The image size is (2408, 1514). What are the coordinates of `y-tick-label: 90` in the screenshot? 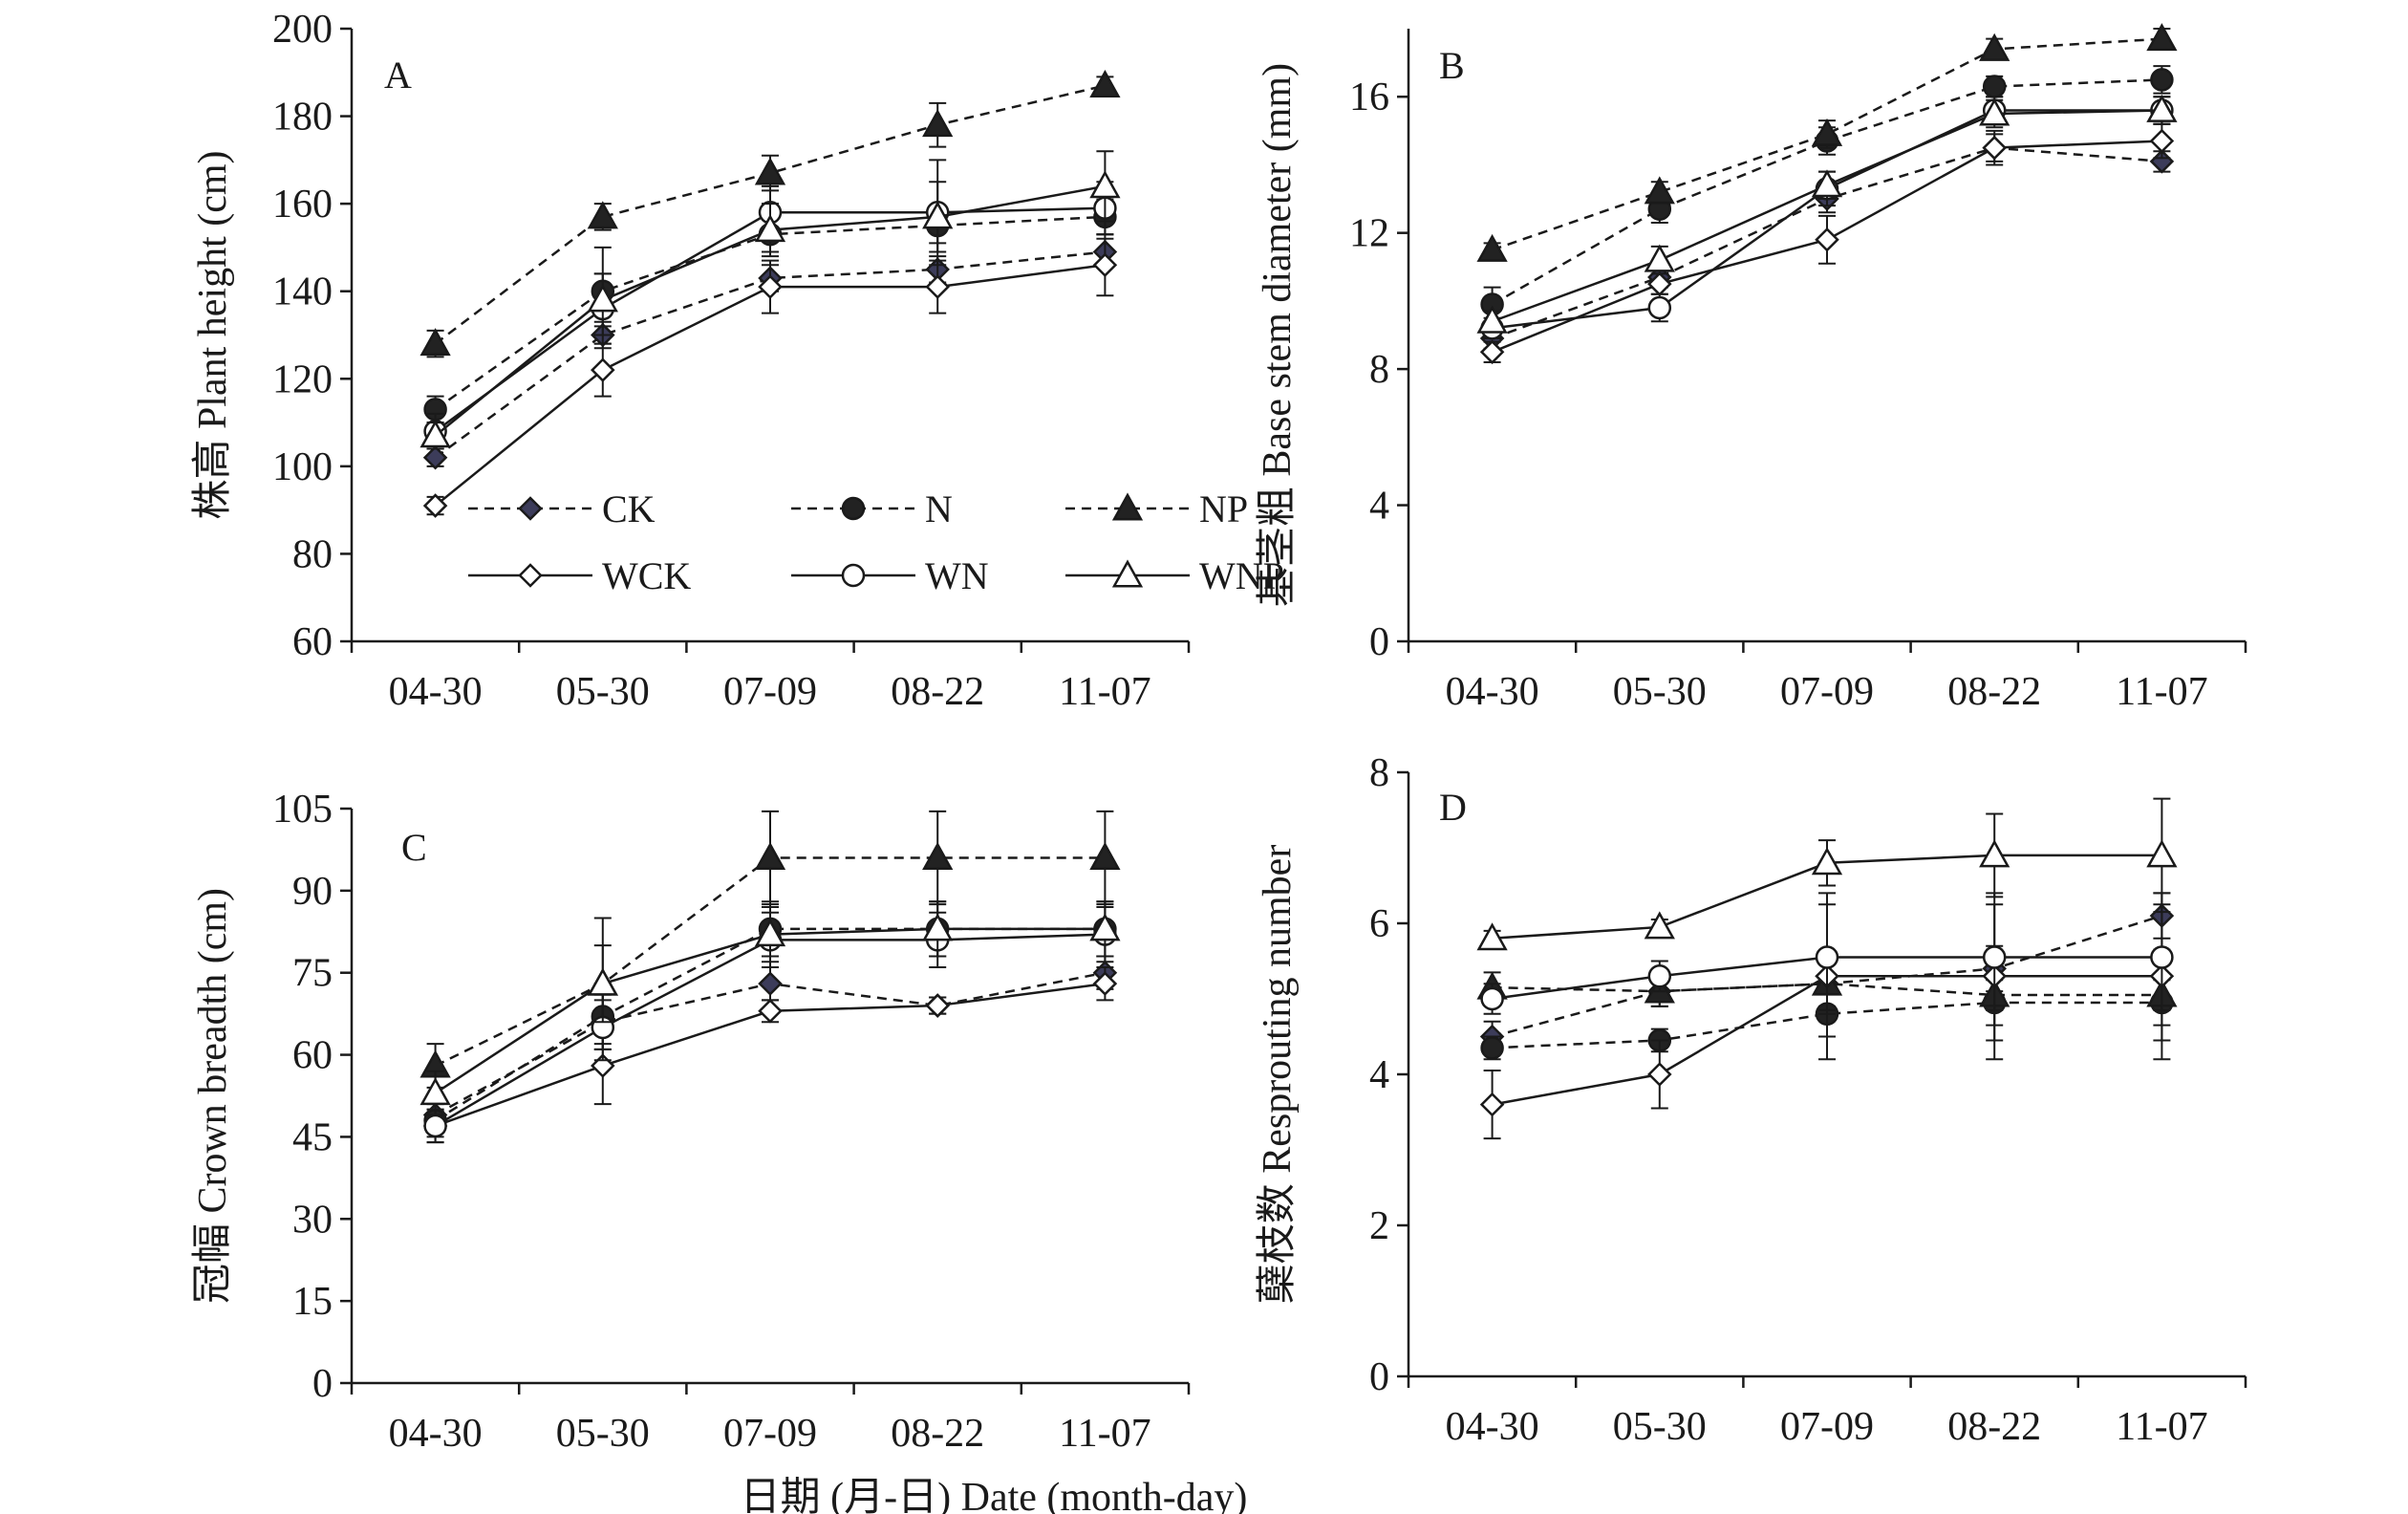 It's located at (313, 892).